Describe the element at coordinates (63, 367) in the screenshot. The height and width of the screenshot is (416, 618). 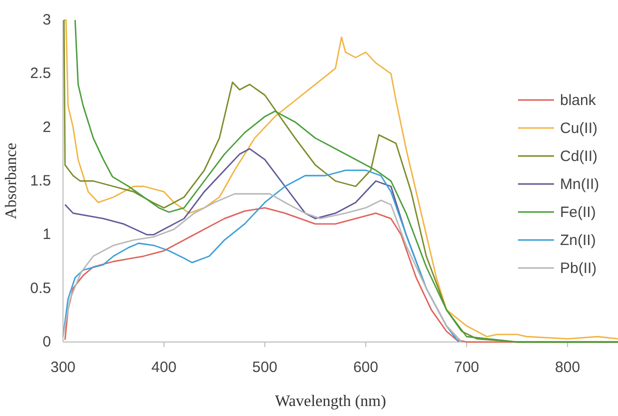
I see `x-tick-label: 300` at that location.